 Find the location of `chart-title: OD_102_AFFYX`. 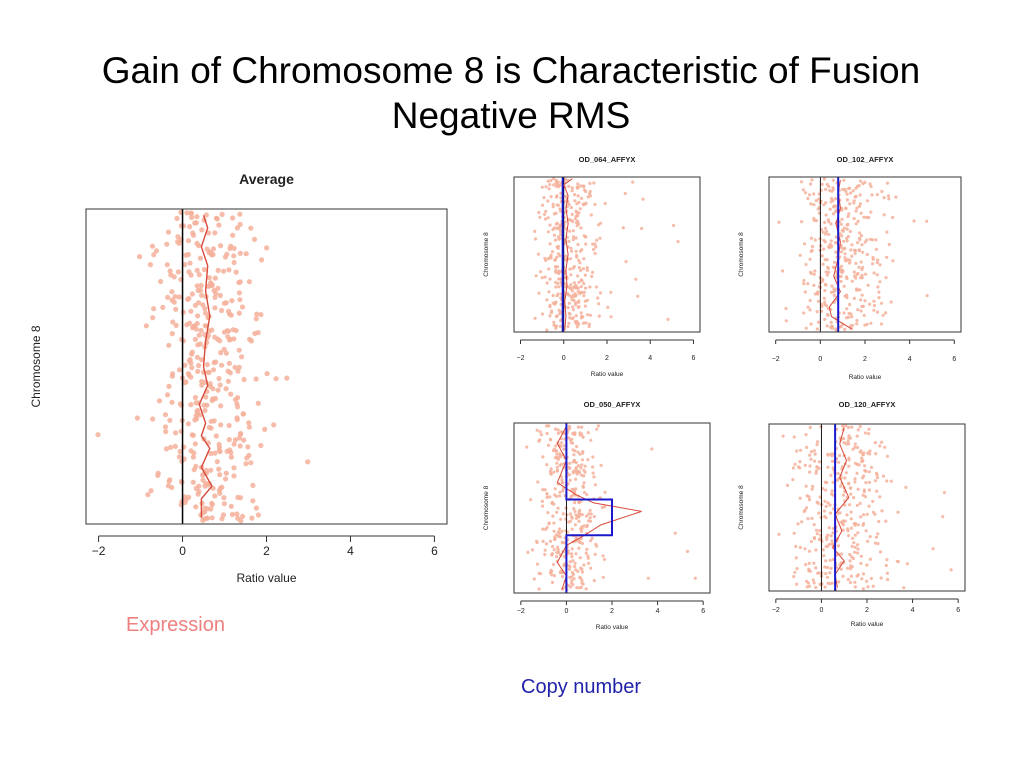

chart-title: OD_102_AFFYX is located at coordinates (865, 159).